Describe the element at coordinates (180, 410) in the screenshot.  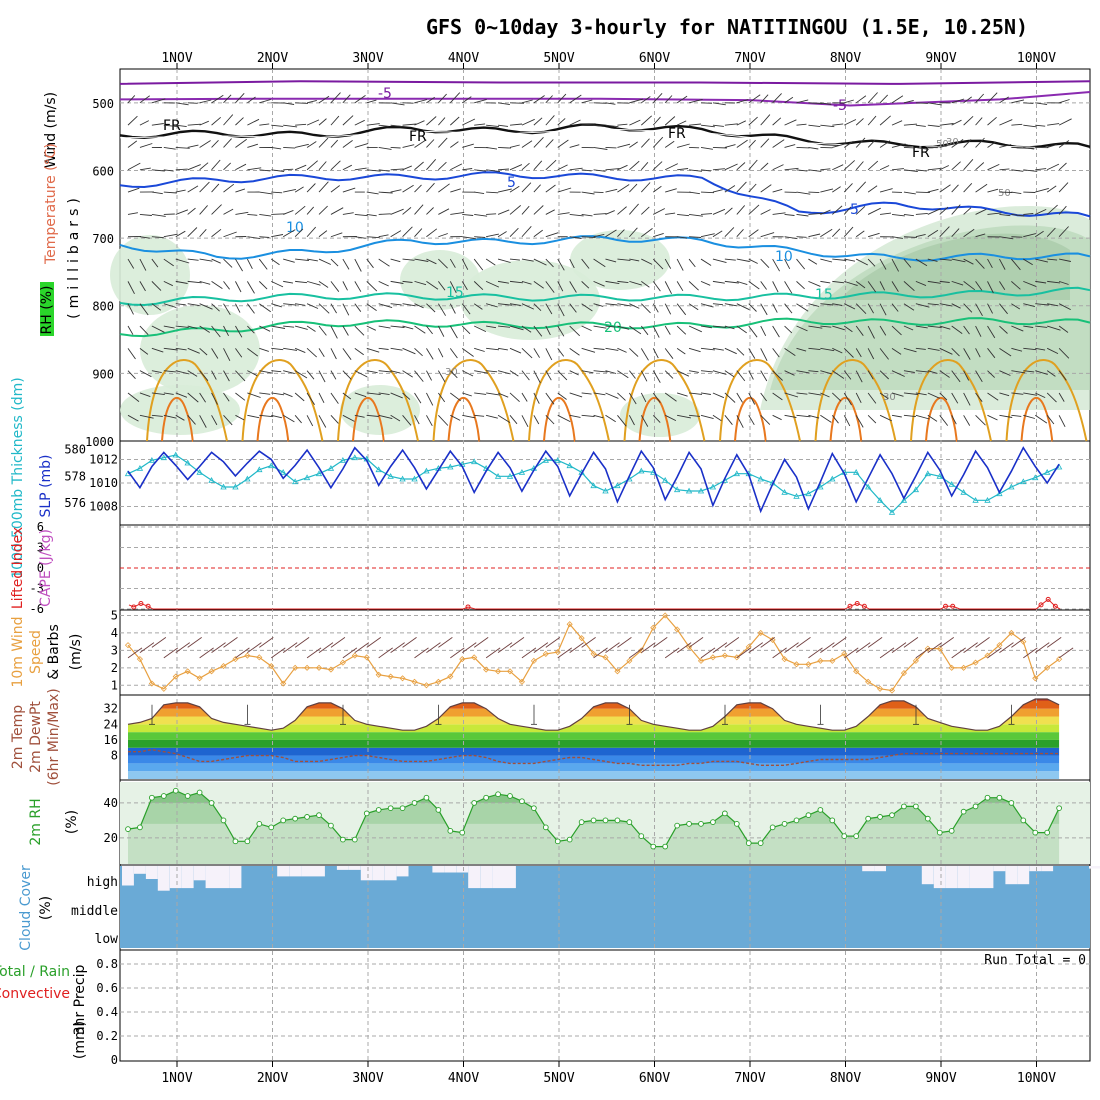
I see `rh-shade` at that location.